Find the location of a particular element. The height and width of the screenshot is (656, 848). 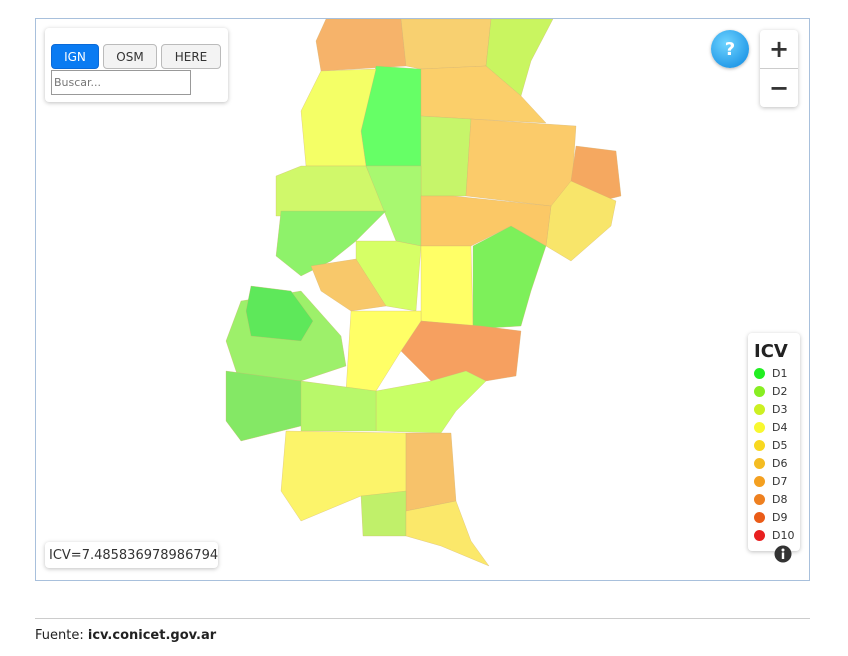

legend-label: D3 is located at coordinates (780, 409).